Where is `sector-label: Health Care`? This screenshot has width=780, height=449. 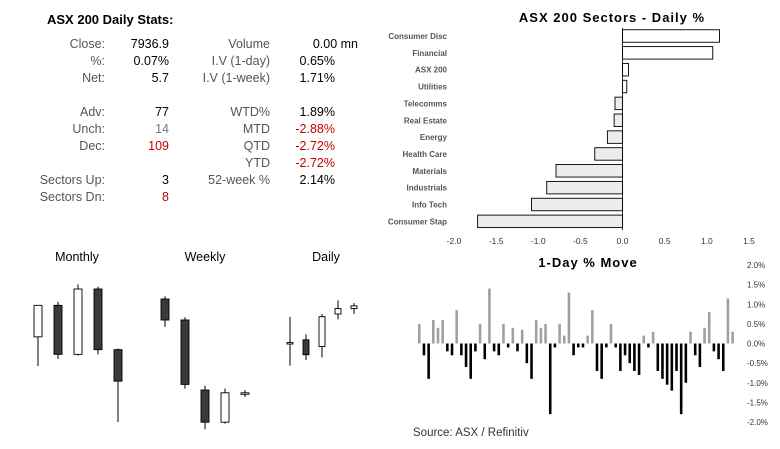 sector-label: Health Care is located at coordinates (425, 154).